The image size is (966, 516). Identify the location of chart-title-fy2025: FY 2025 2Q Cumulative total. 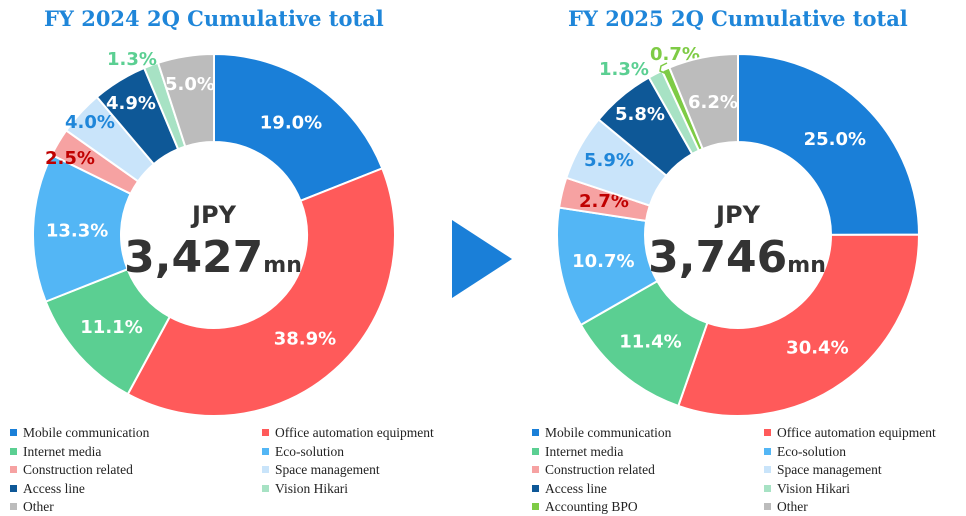
(738, 18).